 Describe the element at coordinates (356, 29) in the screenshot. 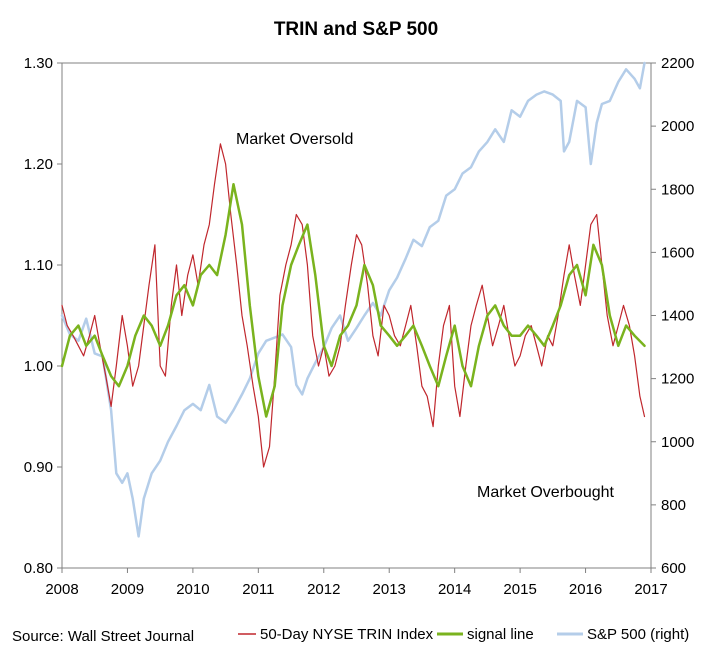

I see `chart-title: TRIN and S&P 500` at that location.